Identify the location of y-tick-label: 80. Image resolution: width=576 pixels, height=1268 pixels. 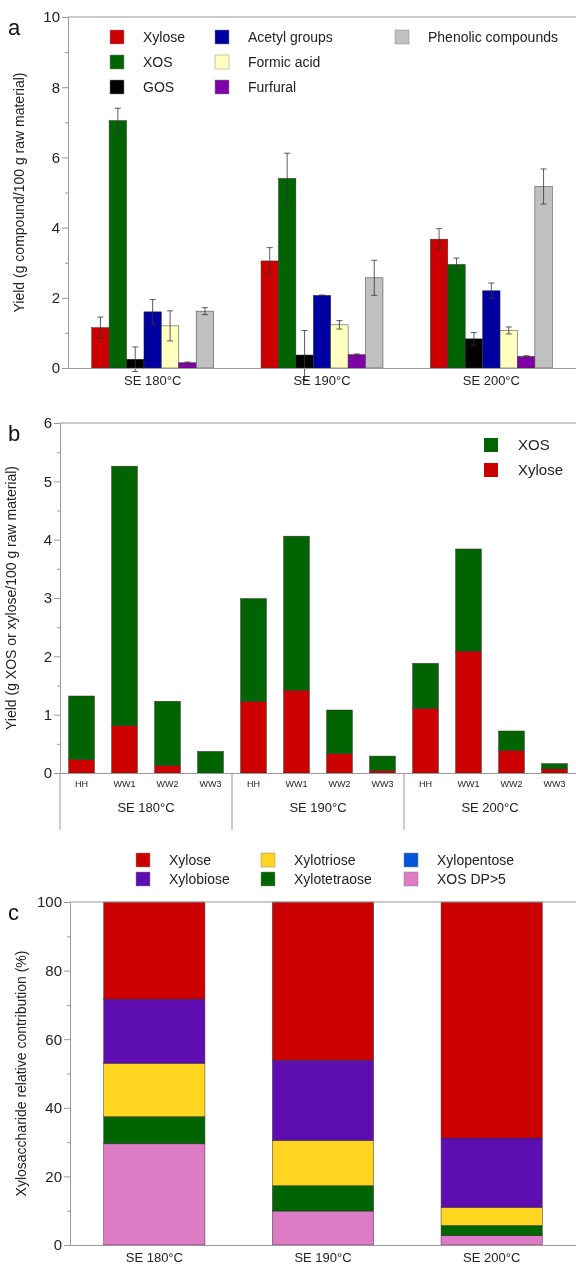
(53, 970).